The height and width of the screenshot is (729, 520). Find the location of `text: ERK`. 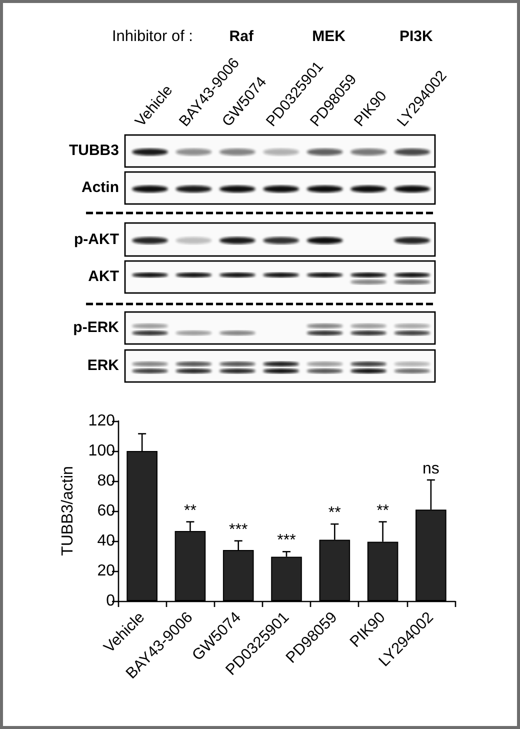

text: ERK is located at coordinates (103, 366).